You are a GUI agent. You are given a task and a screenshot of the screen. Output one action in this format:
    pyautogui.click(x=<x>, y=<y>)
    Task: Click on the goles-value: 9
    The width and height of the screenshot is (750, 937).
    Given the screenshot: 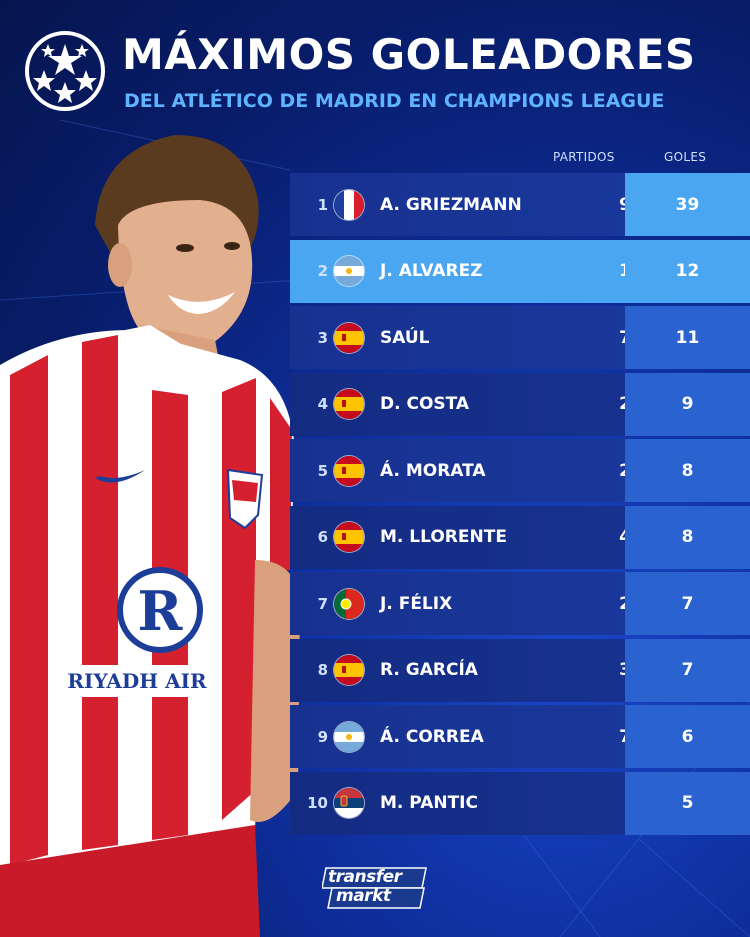 What is the action you would take?
    pyautogui.click(x=687, y=404)
    